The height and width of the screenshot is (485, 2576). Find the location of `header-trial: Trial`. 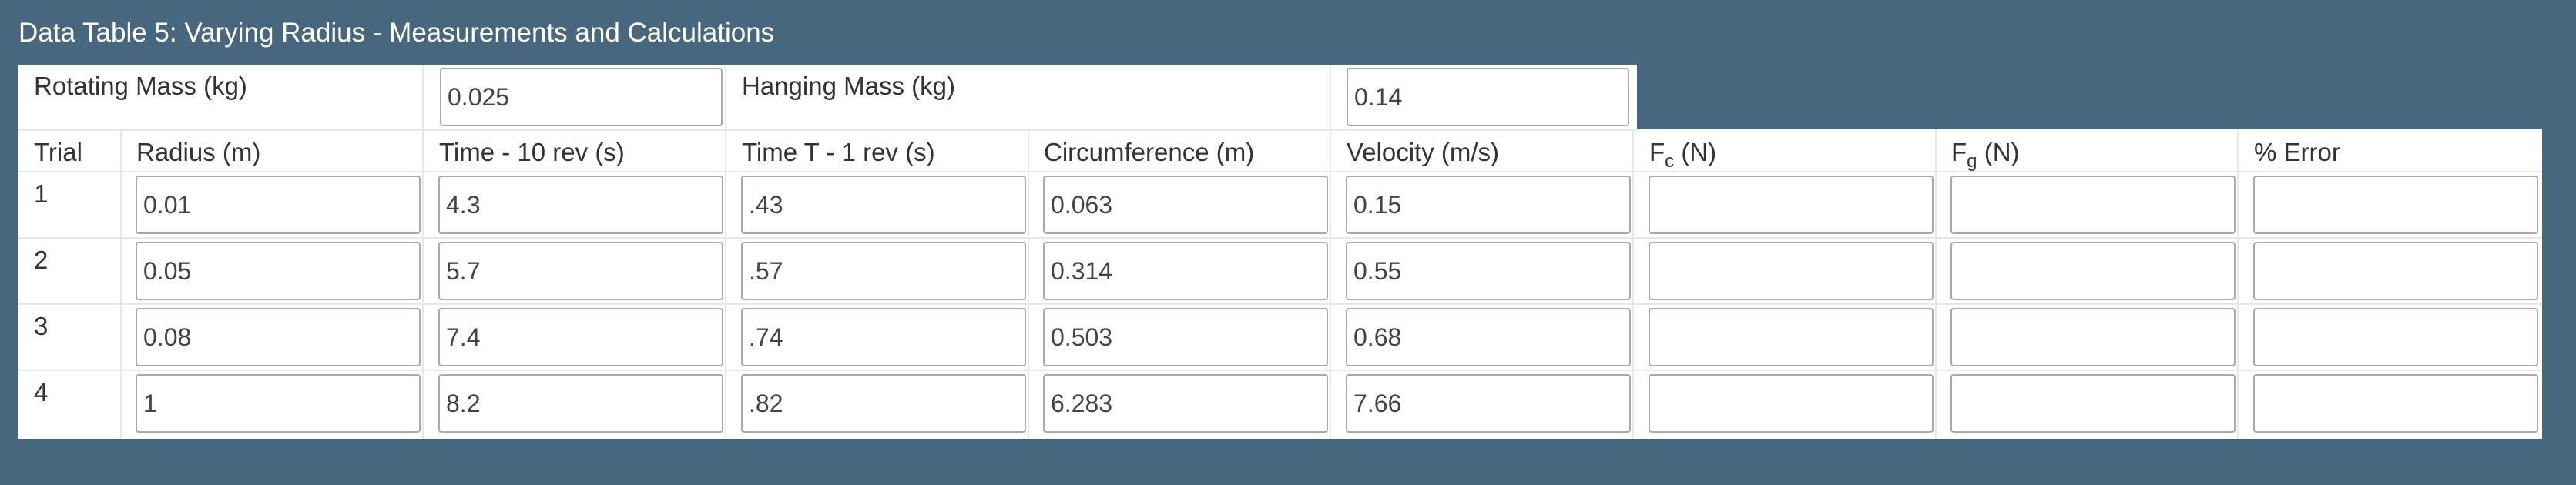

header-trial: Trial is located at coordinates (58, 152).